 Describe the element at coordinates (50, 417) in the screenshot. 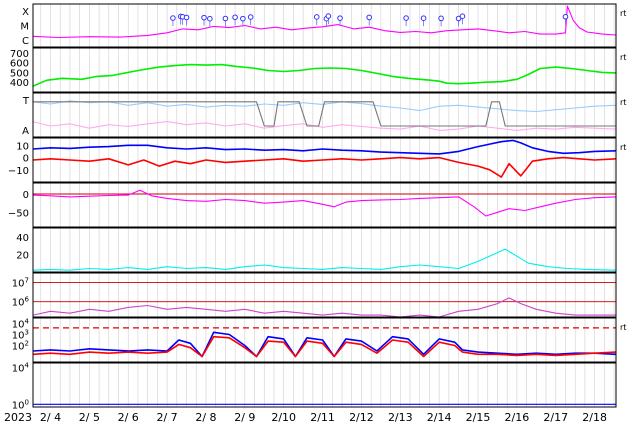

I see `x-tick-label: 2/ 4` at that location.